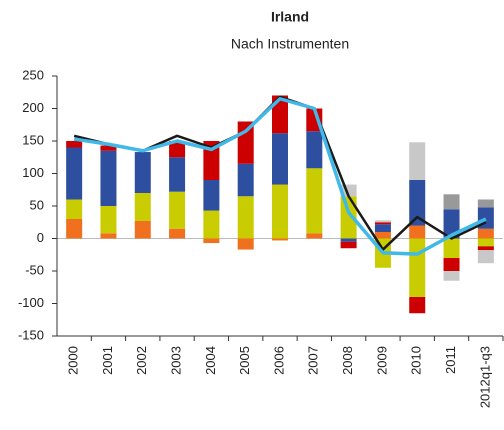  Describe the element at coordinates (31, 334) in the screenshot. I see `y-tick-label: -150` at that location.